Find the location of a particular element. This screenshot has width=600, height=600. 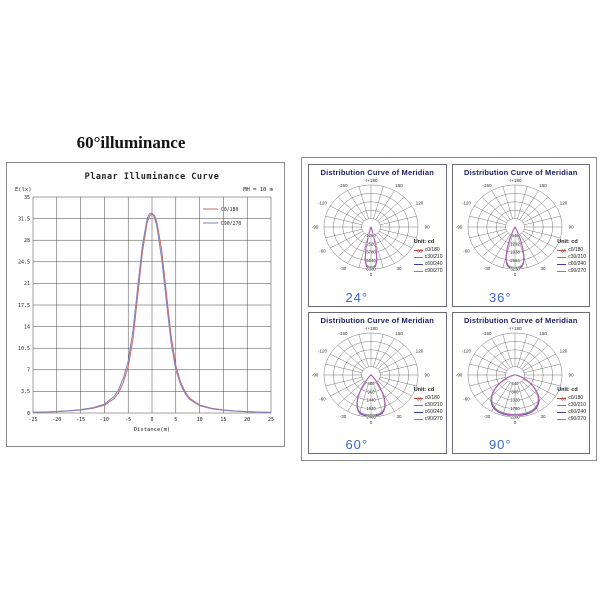

svg-text: Planar Illuminance Curve is located at coordinates (152, 176).